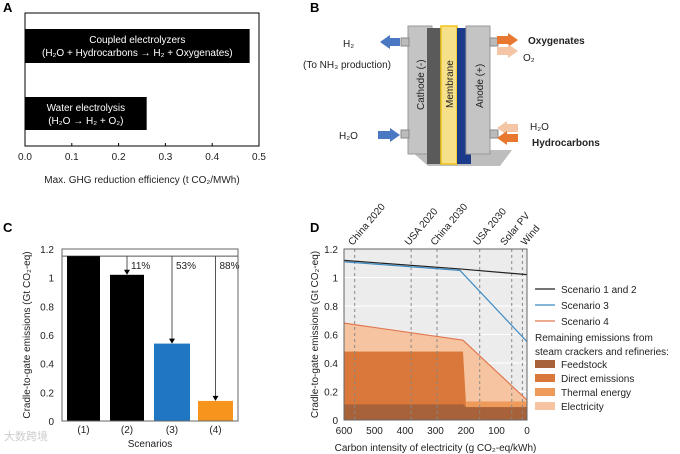 This screenshot has width=680, height=454. What do you see at coordinates (556, 41) in the screenshot?
I see `oxygenates-label: Oxygenates` at bounding box center [556, 41].